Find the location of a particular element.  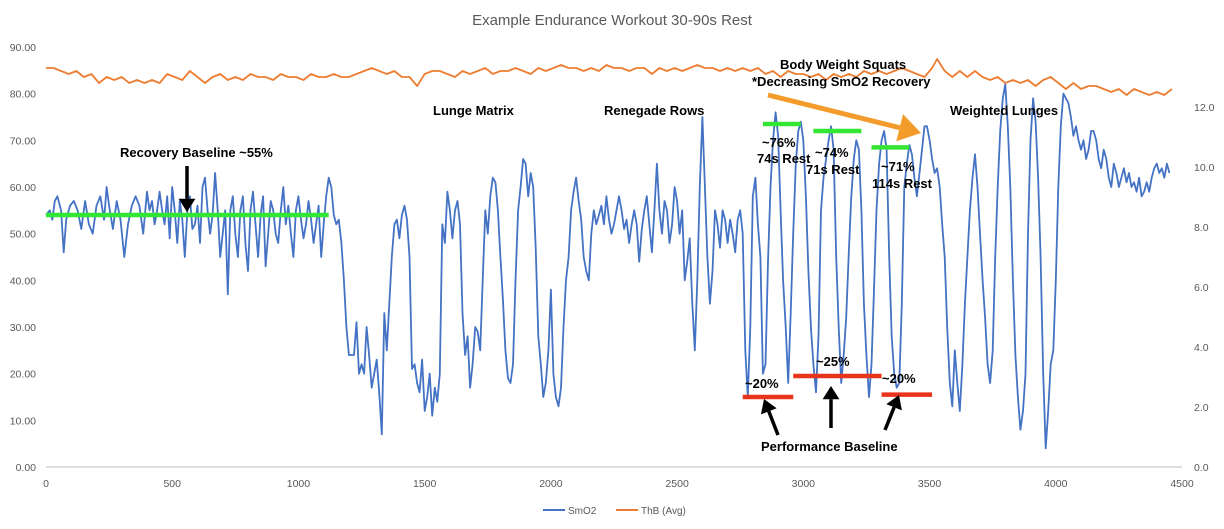

x-tick-label: 4000 is located at coordinates (1056, 484).